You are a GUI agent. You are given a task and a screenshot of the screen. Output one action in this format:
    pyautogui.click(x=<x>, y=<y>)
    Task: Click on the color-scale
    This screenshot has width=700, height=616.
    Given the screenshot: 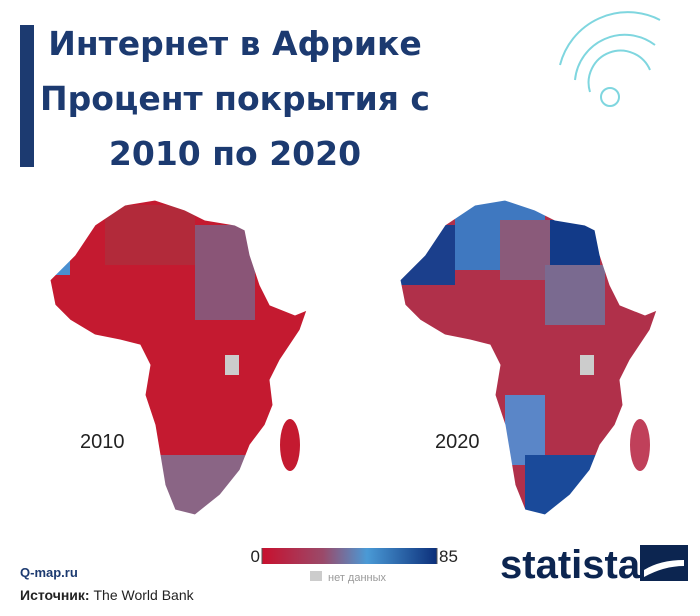 What is the action you would take?
    pyautogui.click(x=349, y=556)
    